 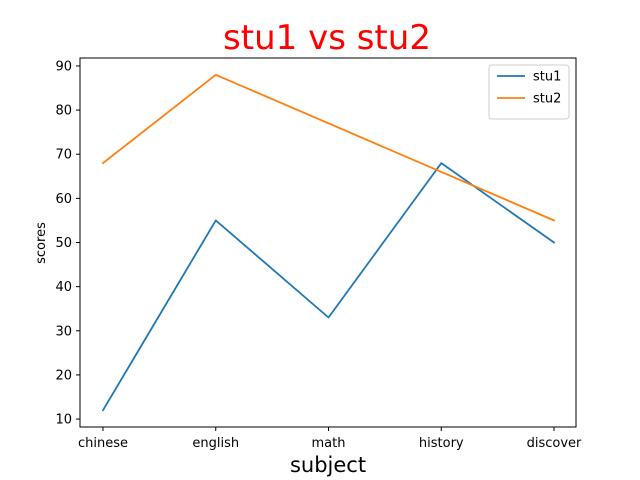 I want to click on x-axis: chinese english math history discover, so click(x=330, y=439).